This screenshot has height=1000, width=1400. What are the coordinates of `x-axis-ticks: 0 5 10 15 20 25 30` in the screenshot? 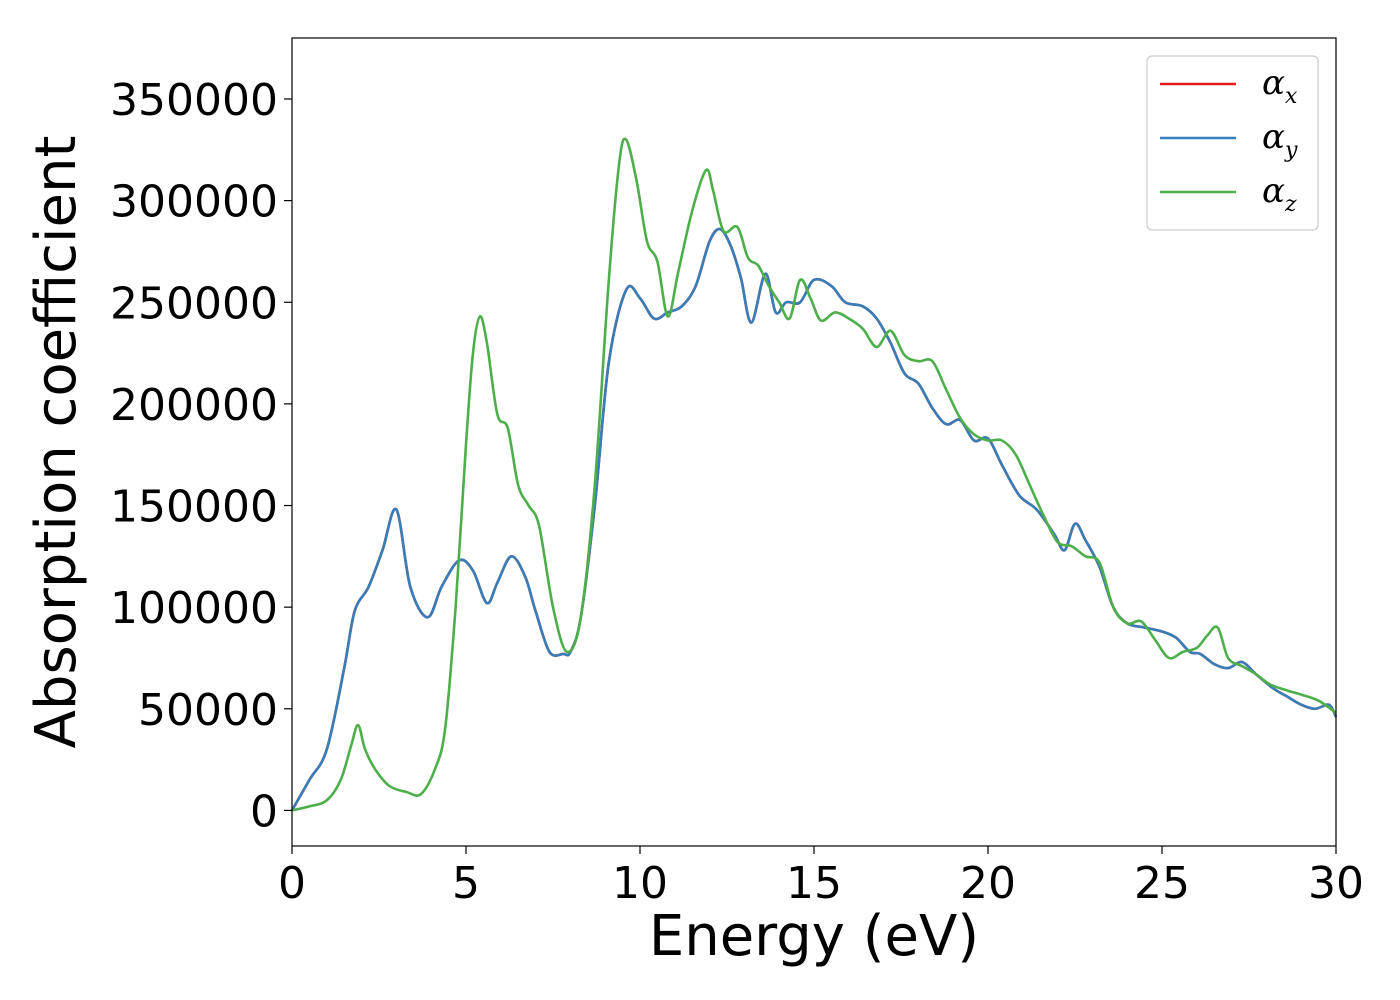 It's located at (821, 877).